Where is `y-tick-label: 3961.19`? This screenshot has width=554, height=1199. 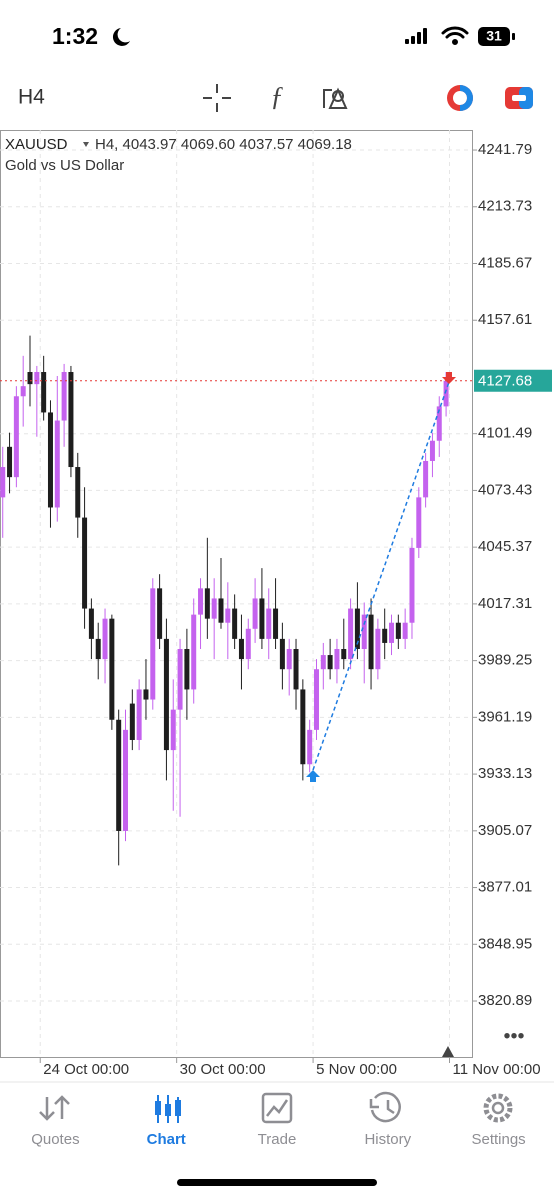
y-tick-label: 3961.19 is located at coordinates (505, 716).